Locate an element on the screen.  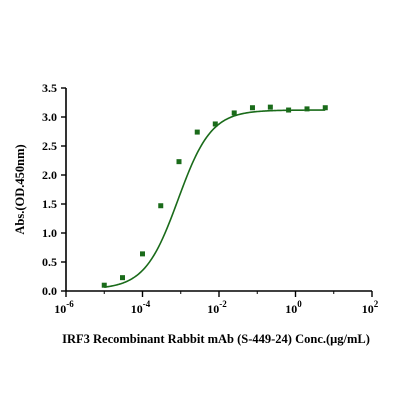
y-tick-label: 2.5 is located at coordinates (49, 146).